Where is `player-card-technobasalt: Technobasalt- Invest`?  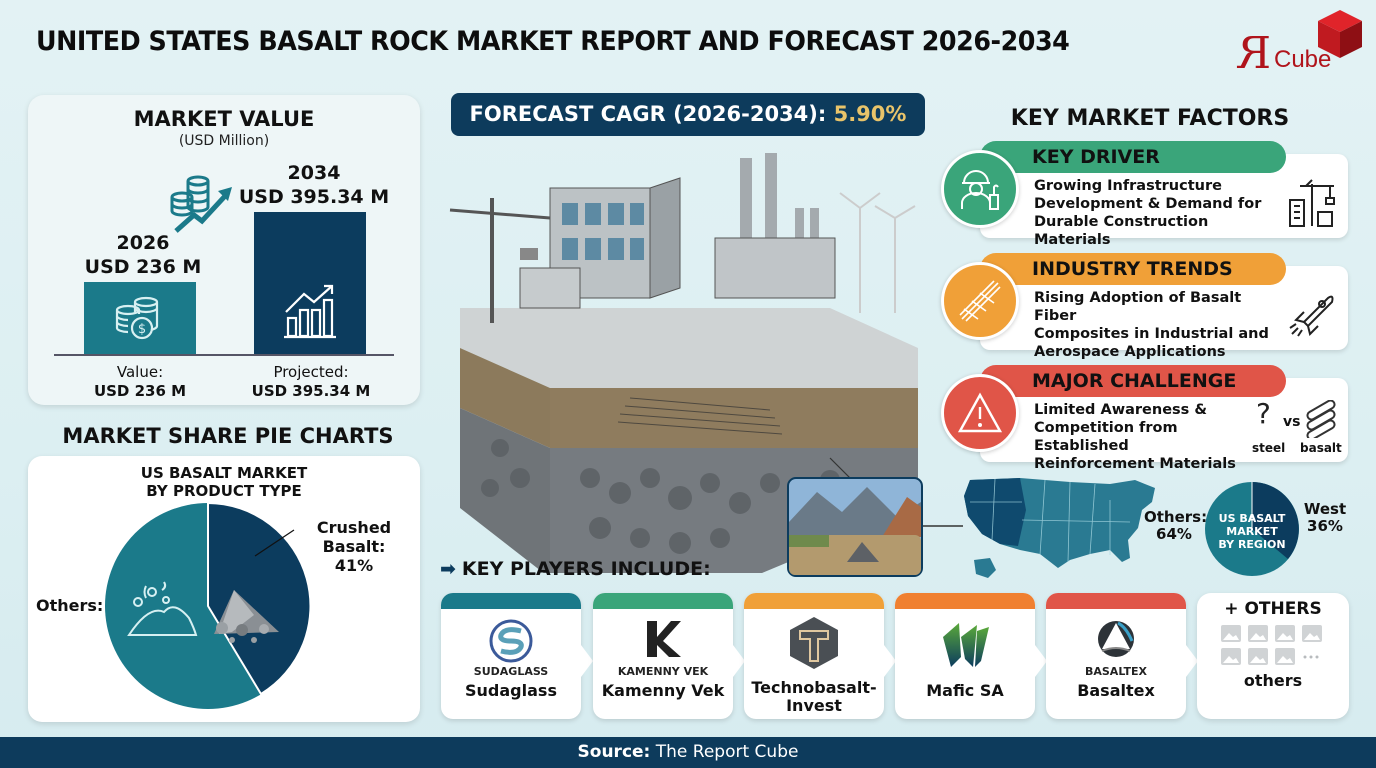
player-card-technobasalt: Technobasalt- Invest is located at coordinates (820, 656).